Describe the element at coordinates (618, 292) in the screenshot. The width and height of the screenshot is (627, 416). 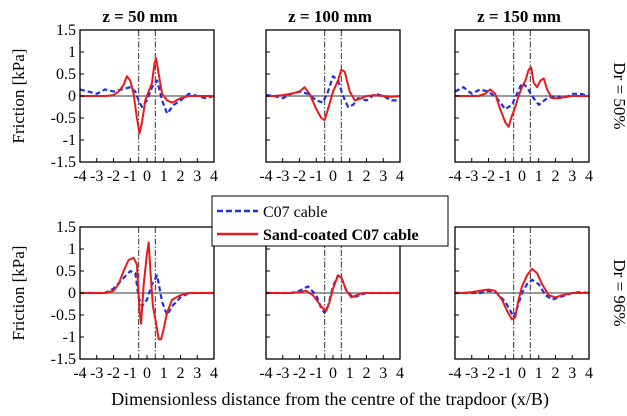
I see `row-label-dr96: Dr = 96%` at that location.